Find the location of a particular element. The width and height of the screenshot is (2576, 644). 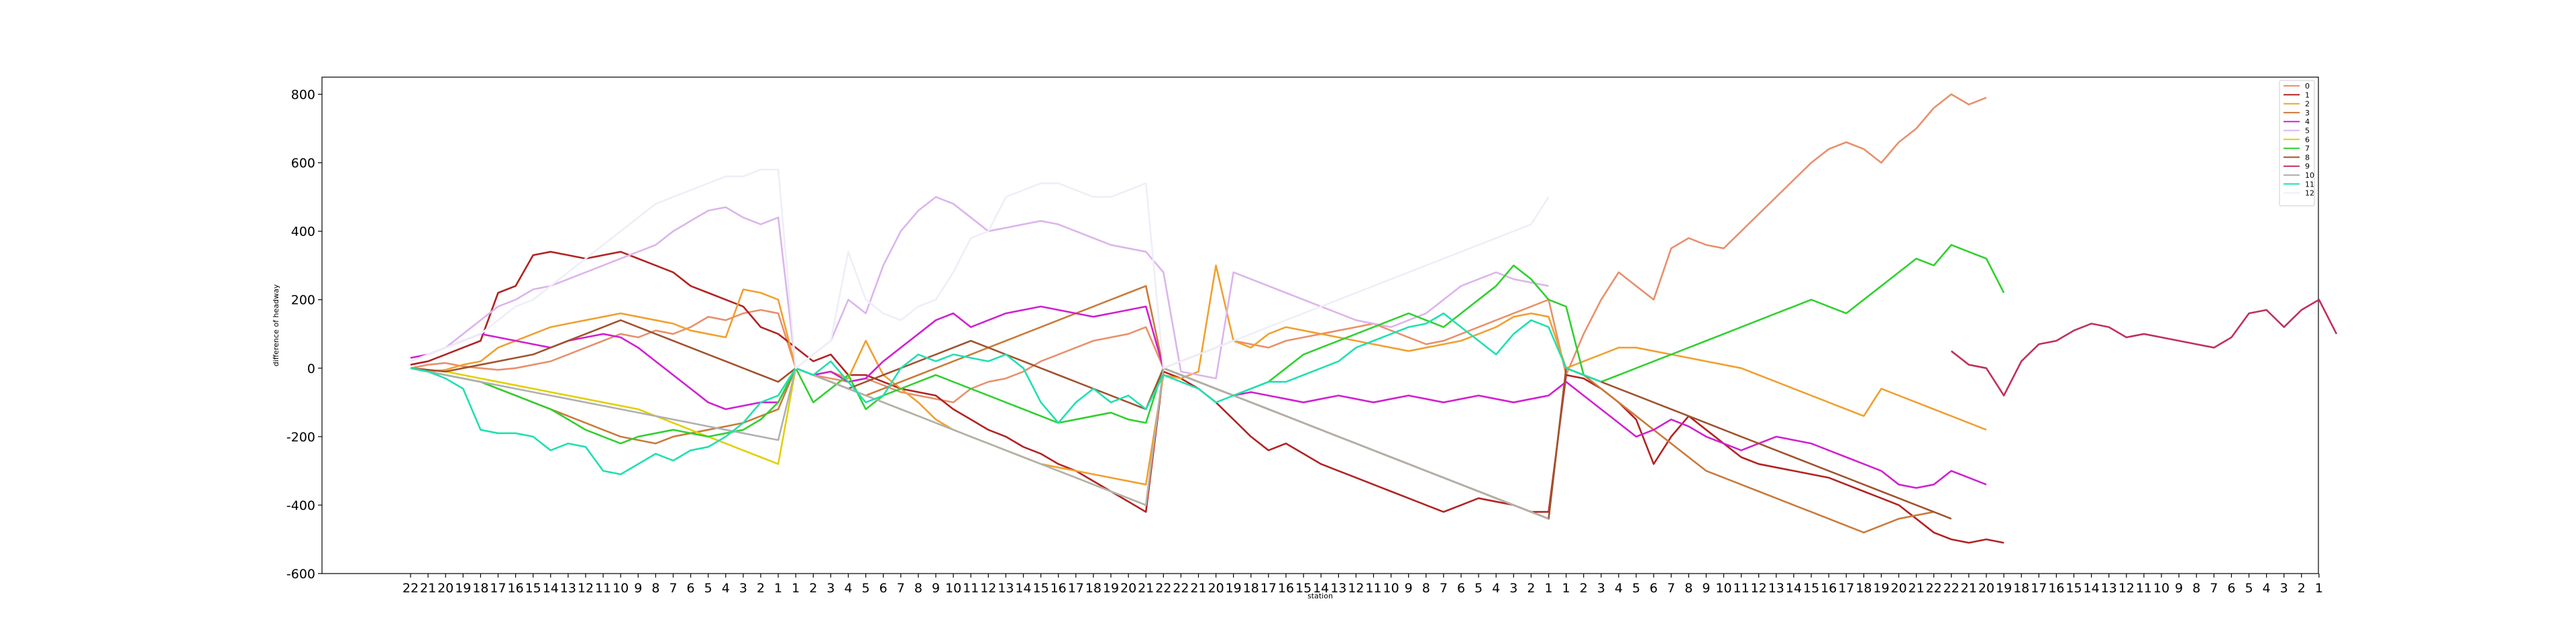

y-axis-ticks: -600 -400 -200 0 200 400 600 800 is located at coordinates (304, 335).